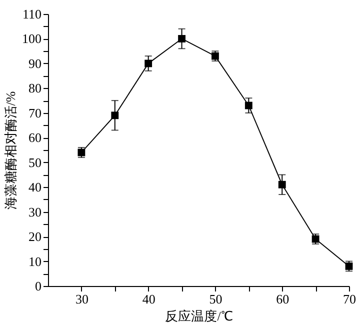 The width and height of the screenshot is (364, 327). Describe the element at coordinates (35, 112) in the screenshot. I see `y-tick-label: 70` at that location.